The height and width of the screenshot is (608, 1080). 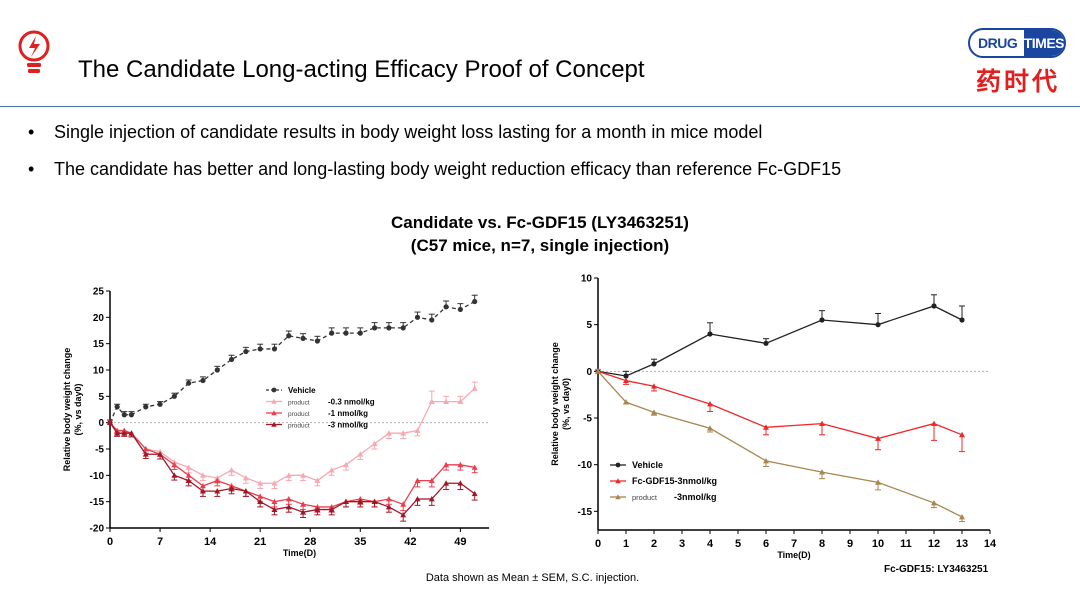 What do you see at coordinates (598, 544) in the screenshot?
I see `x-tick-label: 0` at bounding box center [598, 544].